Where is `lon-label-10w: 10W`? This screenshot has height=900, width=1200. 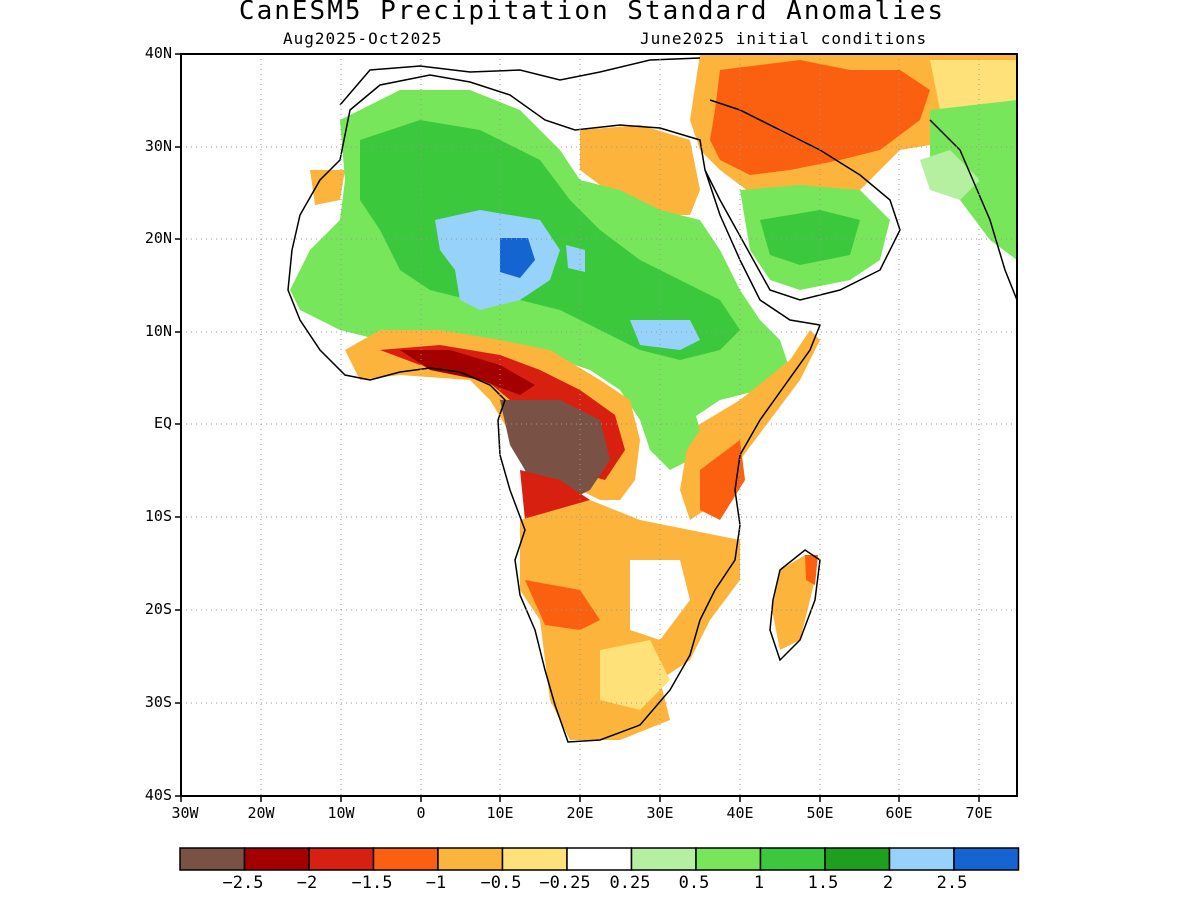
lon-label-10w: 10W is located at coordinates (341, 813).